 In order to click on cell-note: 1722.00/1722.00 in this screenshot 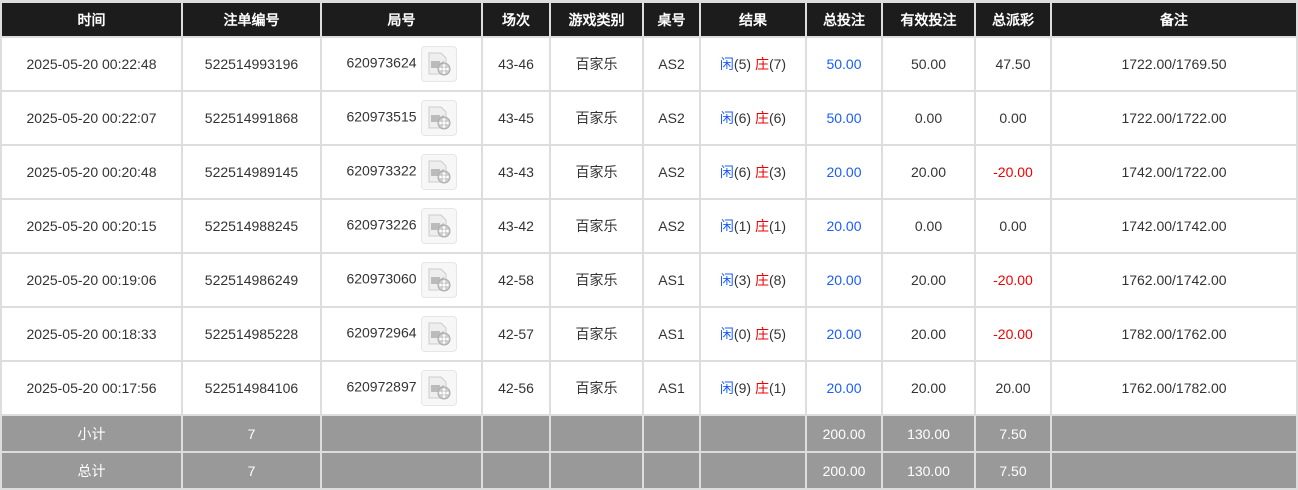, I will do `click(1174, 118)`.